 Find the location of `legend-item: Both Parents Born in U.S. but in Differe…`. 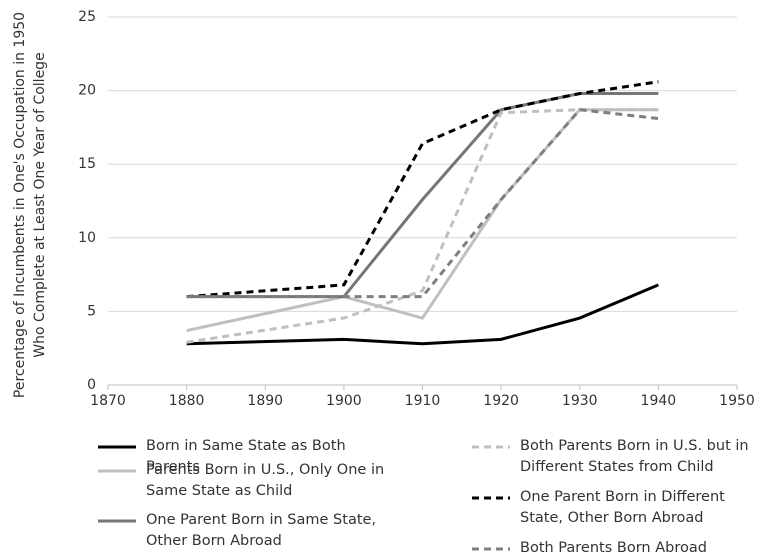

legend-item: Both Parents Born in U.S. but in Differe… is located at coordinates (615, 457).